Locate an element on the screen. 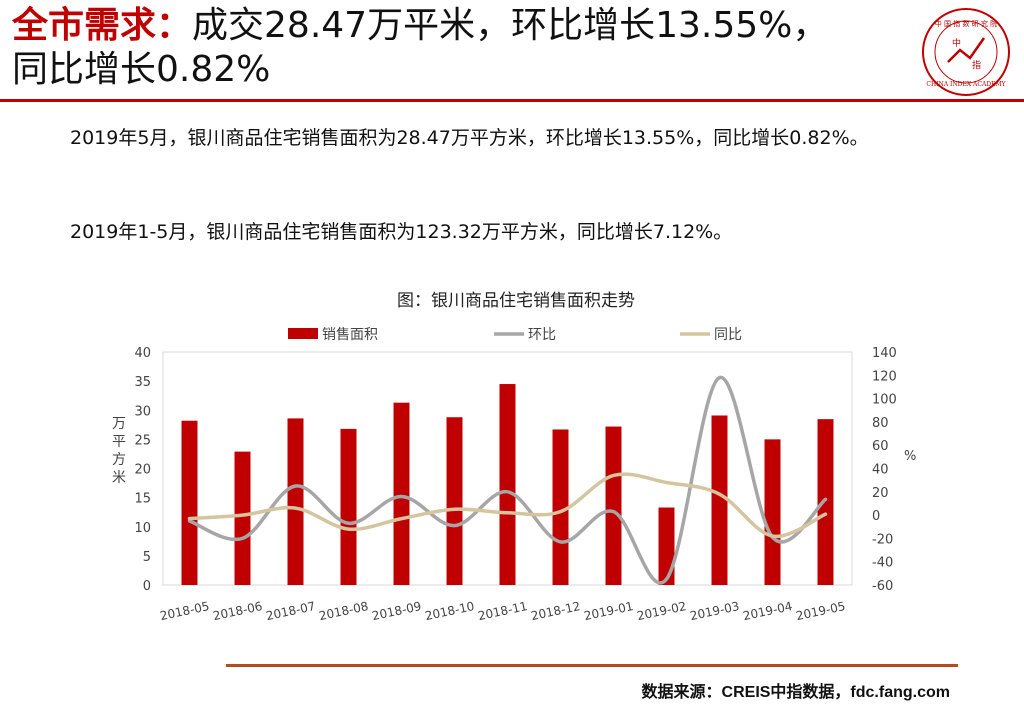 This screenshot has height=709, width=1024. y2-tick-label: 60 is located at coordinates (880, 446).